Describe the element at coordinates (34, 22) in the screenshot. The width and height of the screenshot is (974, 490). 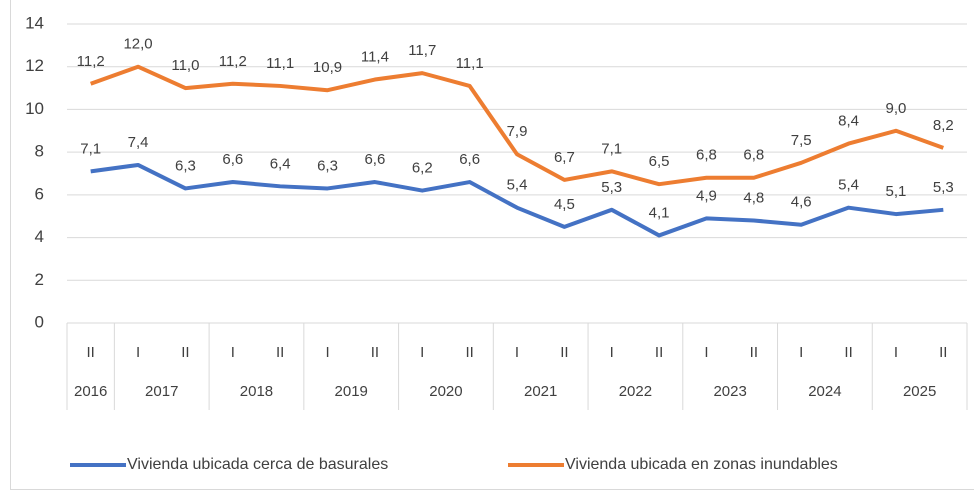
I see `y-tick-label: 14` at that location.